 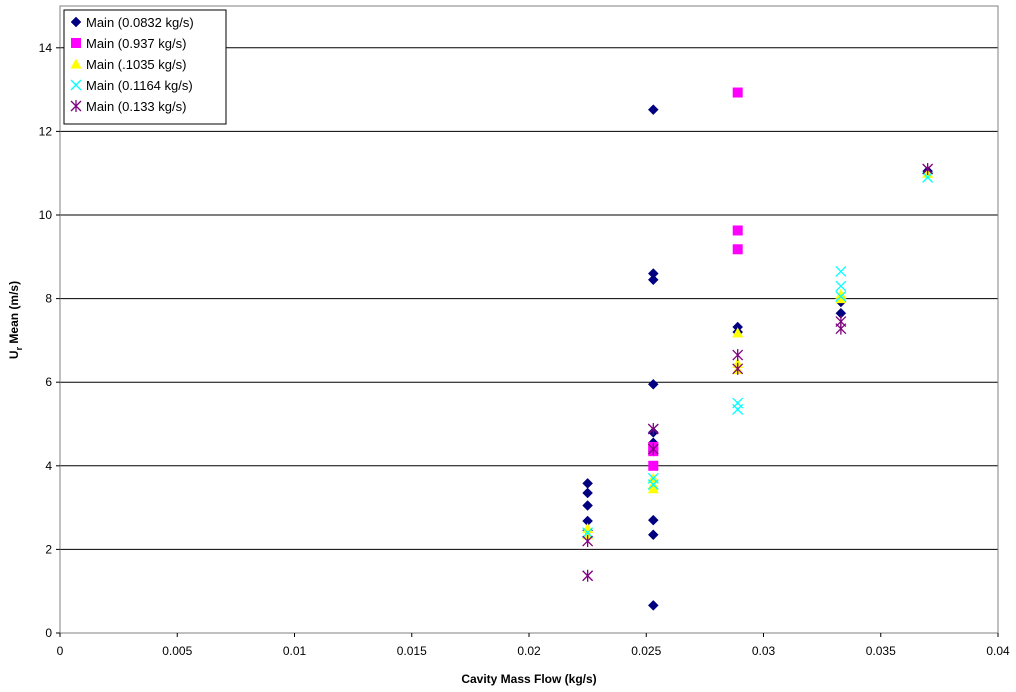 I want to click on legend-label: Main (0.1164 kg/s), so click(x=139, y=85).